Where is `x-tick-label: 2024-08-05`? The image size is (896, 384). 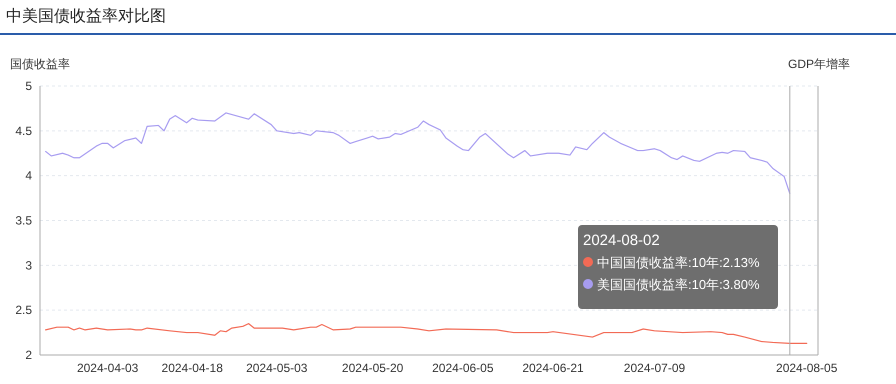 x-tick-label: 2024-08-05 is located at coordinates (807, 368).